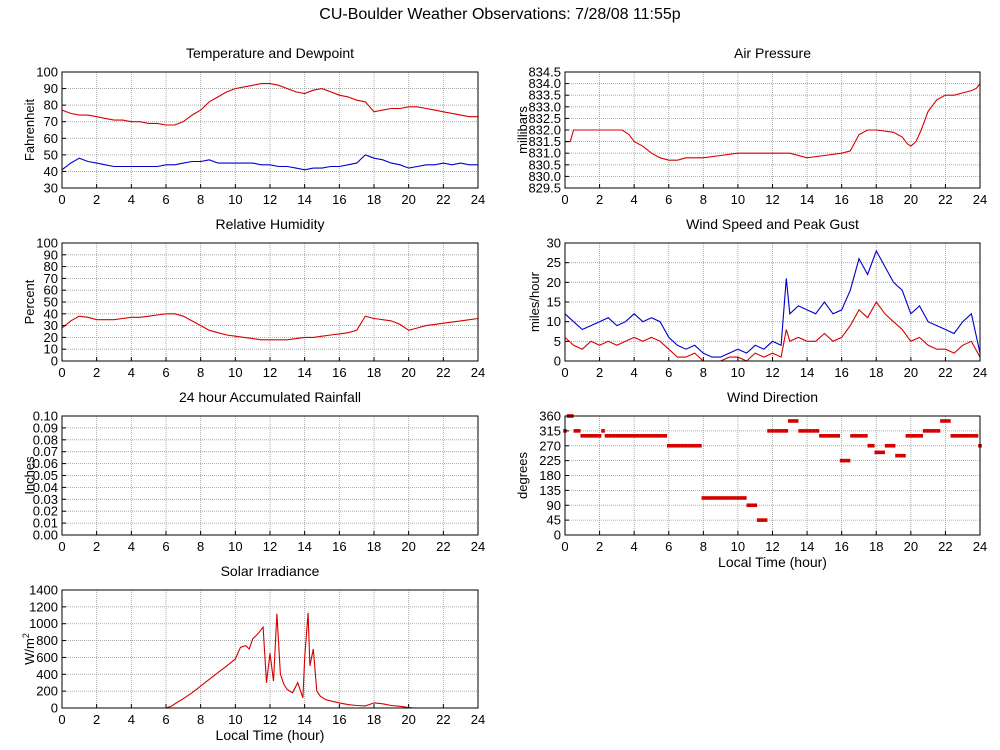  I want to click on y-tick-label: 0.01, so click(45, 523).